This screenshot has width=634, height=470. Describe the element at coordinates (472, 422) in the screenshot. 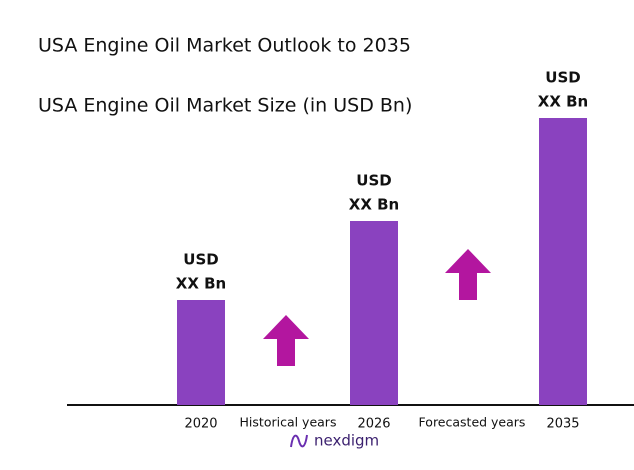

I see `period-label: Forecasted years` at that location.